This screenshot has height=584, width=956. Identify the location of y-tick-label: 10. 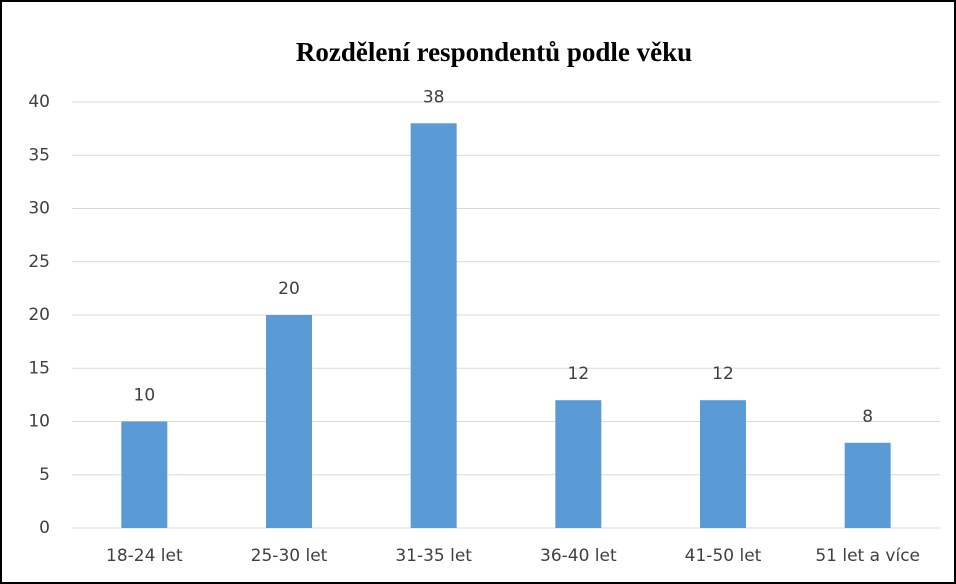
(39, 422).